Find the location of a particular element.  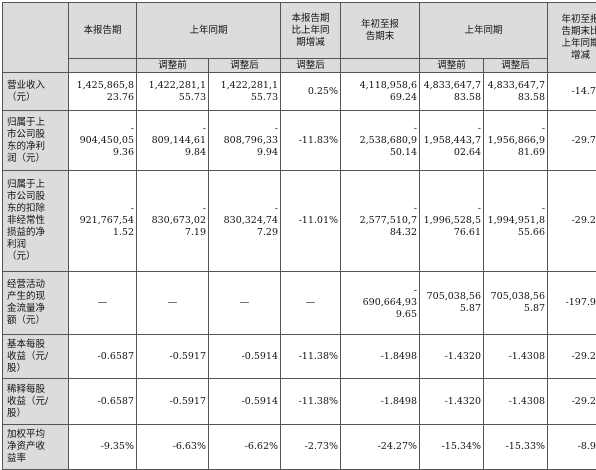

cell-text: 9.84 is located at coordinates (172, 153).